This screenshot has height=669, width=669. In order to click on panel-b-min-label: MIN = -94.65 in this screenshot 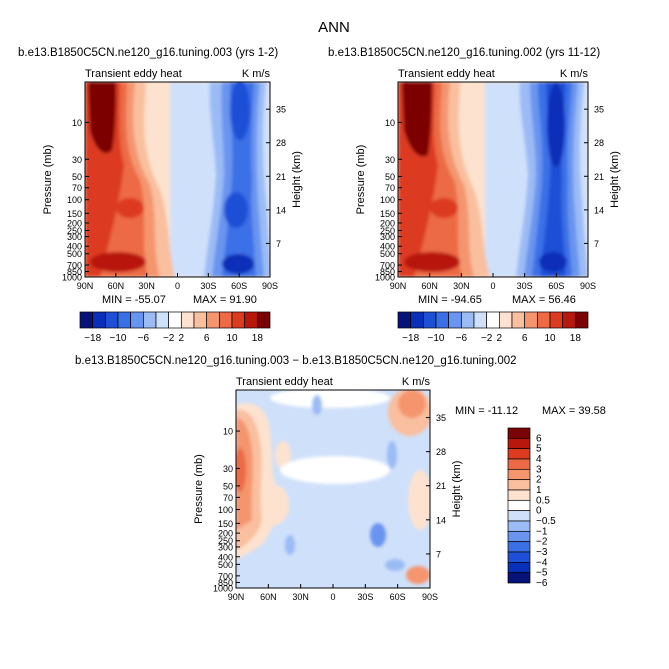, I will do `click(450, 300)`.